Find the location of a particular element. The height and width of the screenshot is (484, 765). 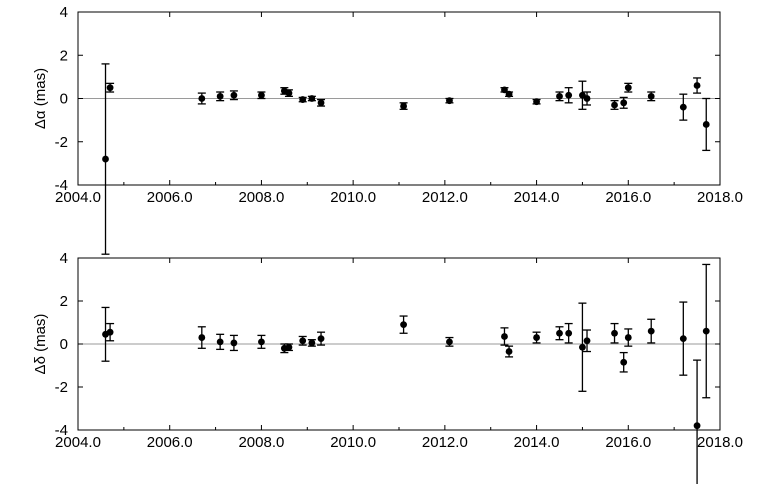

y-tick-label: -2 is located at coordinates (61, 387).